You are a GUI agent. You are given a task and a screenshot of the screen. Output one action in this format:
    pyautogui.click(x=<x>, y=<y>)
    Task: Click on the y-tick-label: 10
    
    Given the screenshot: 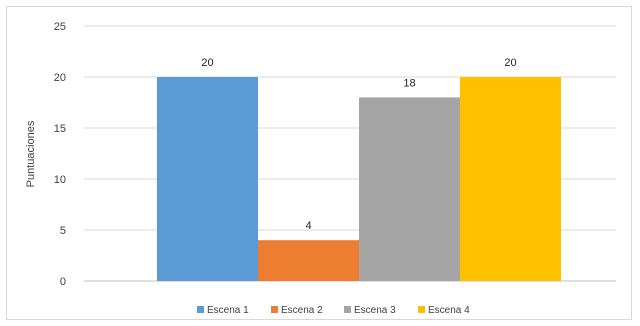 What is the action you would take?
    pyautogui.click(x=60, y=180)
    